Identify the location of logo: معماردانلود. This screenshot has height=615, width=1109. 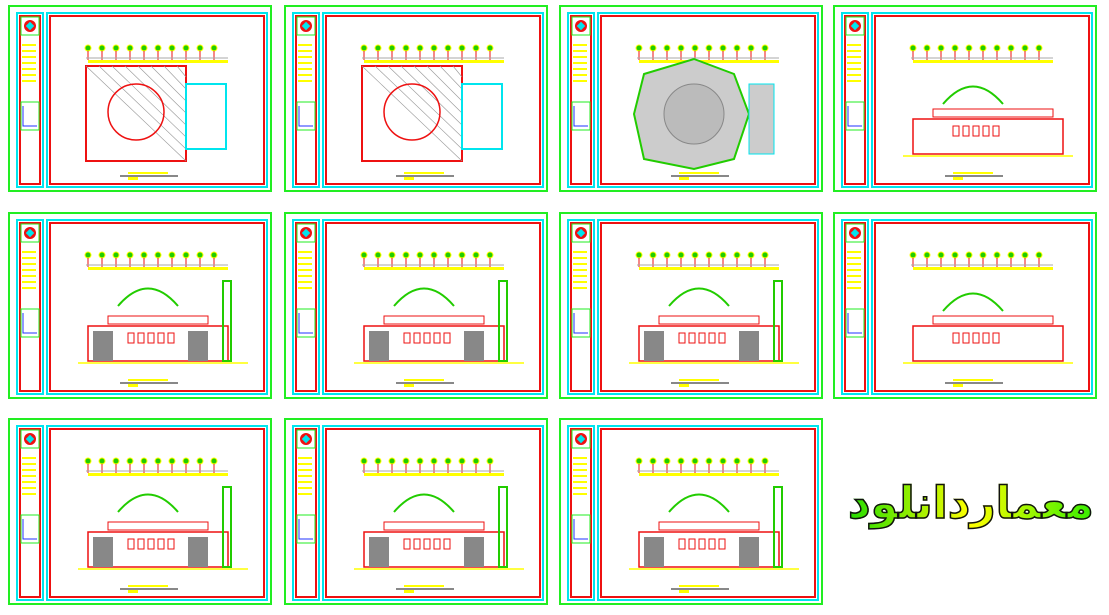
(970, 503).